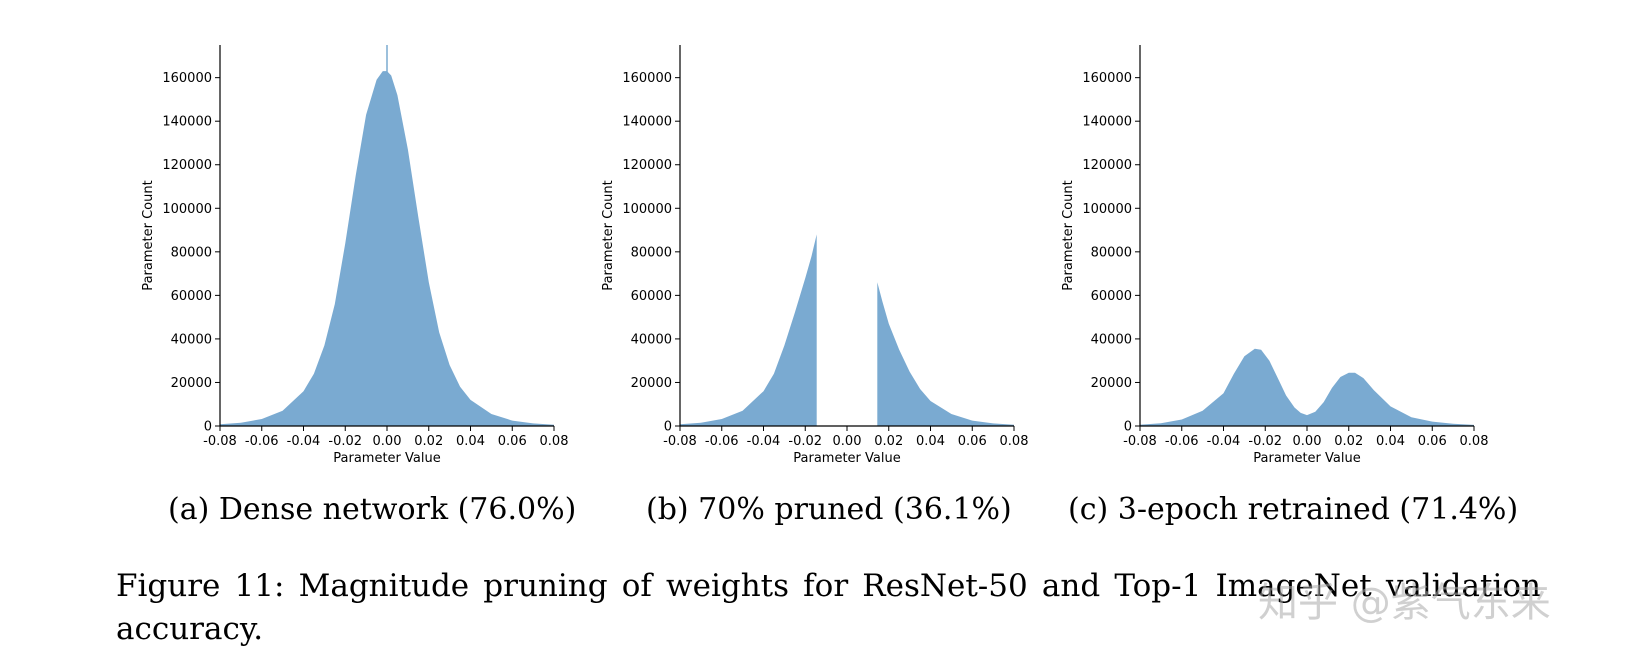 This screenshot has width=1652, height=666. Describe the element at coordinates (1306, 458) in the screenshot. I see `x-axis-label-c: Parameter Value` at that location.